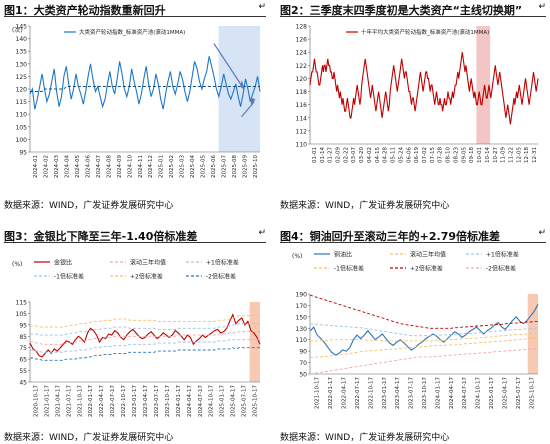 The width and height of the screenshot is (550, 444). What do you see at coordinates (390, 236) in the screenshot?
I see `panel-title: 图4：铜油回升至滚动三年的+2.79倍标准差` at bounding box center [390, 236].